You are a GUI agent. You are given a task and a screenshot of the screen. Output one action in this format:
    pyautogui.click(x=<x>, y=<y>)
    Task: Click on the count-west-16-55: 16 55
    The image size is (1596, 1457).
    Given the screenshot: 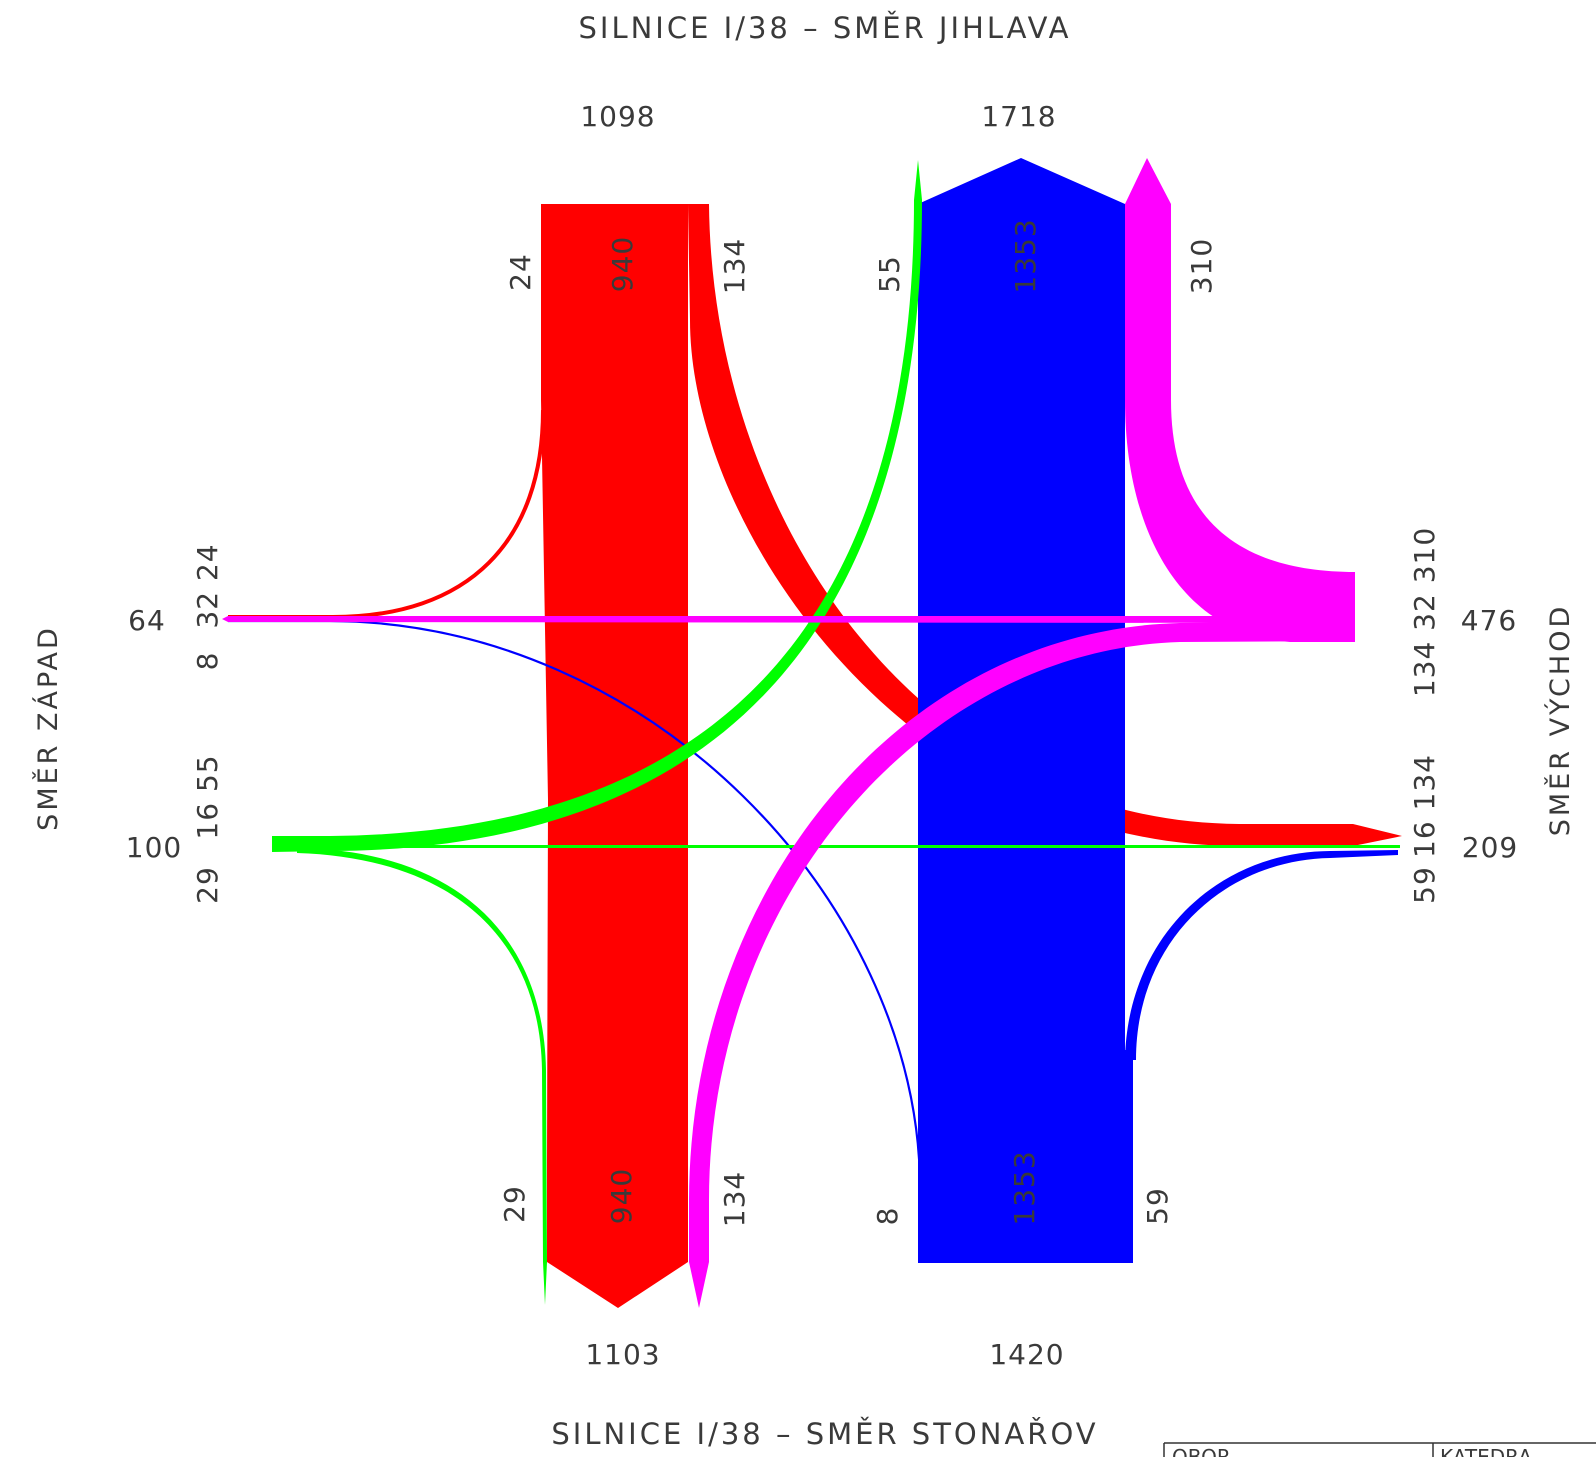 What is the action you would take?
    pyautogui.click(x=207, y=796)
    